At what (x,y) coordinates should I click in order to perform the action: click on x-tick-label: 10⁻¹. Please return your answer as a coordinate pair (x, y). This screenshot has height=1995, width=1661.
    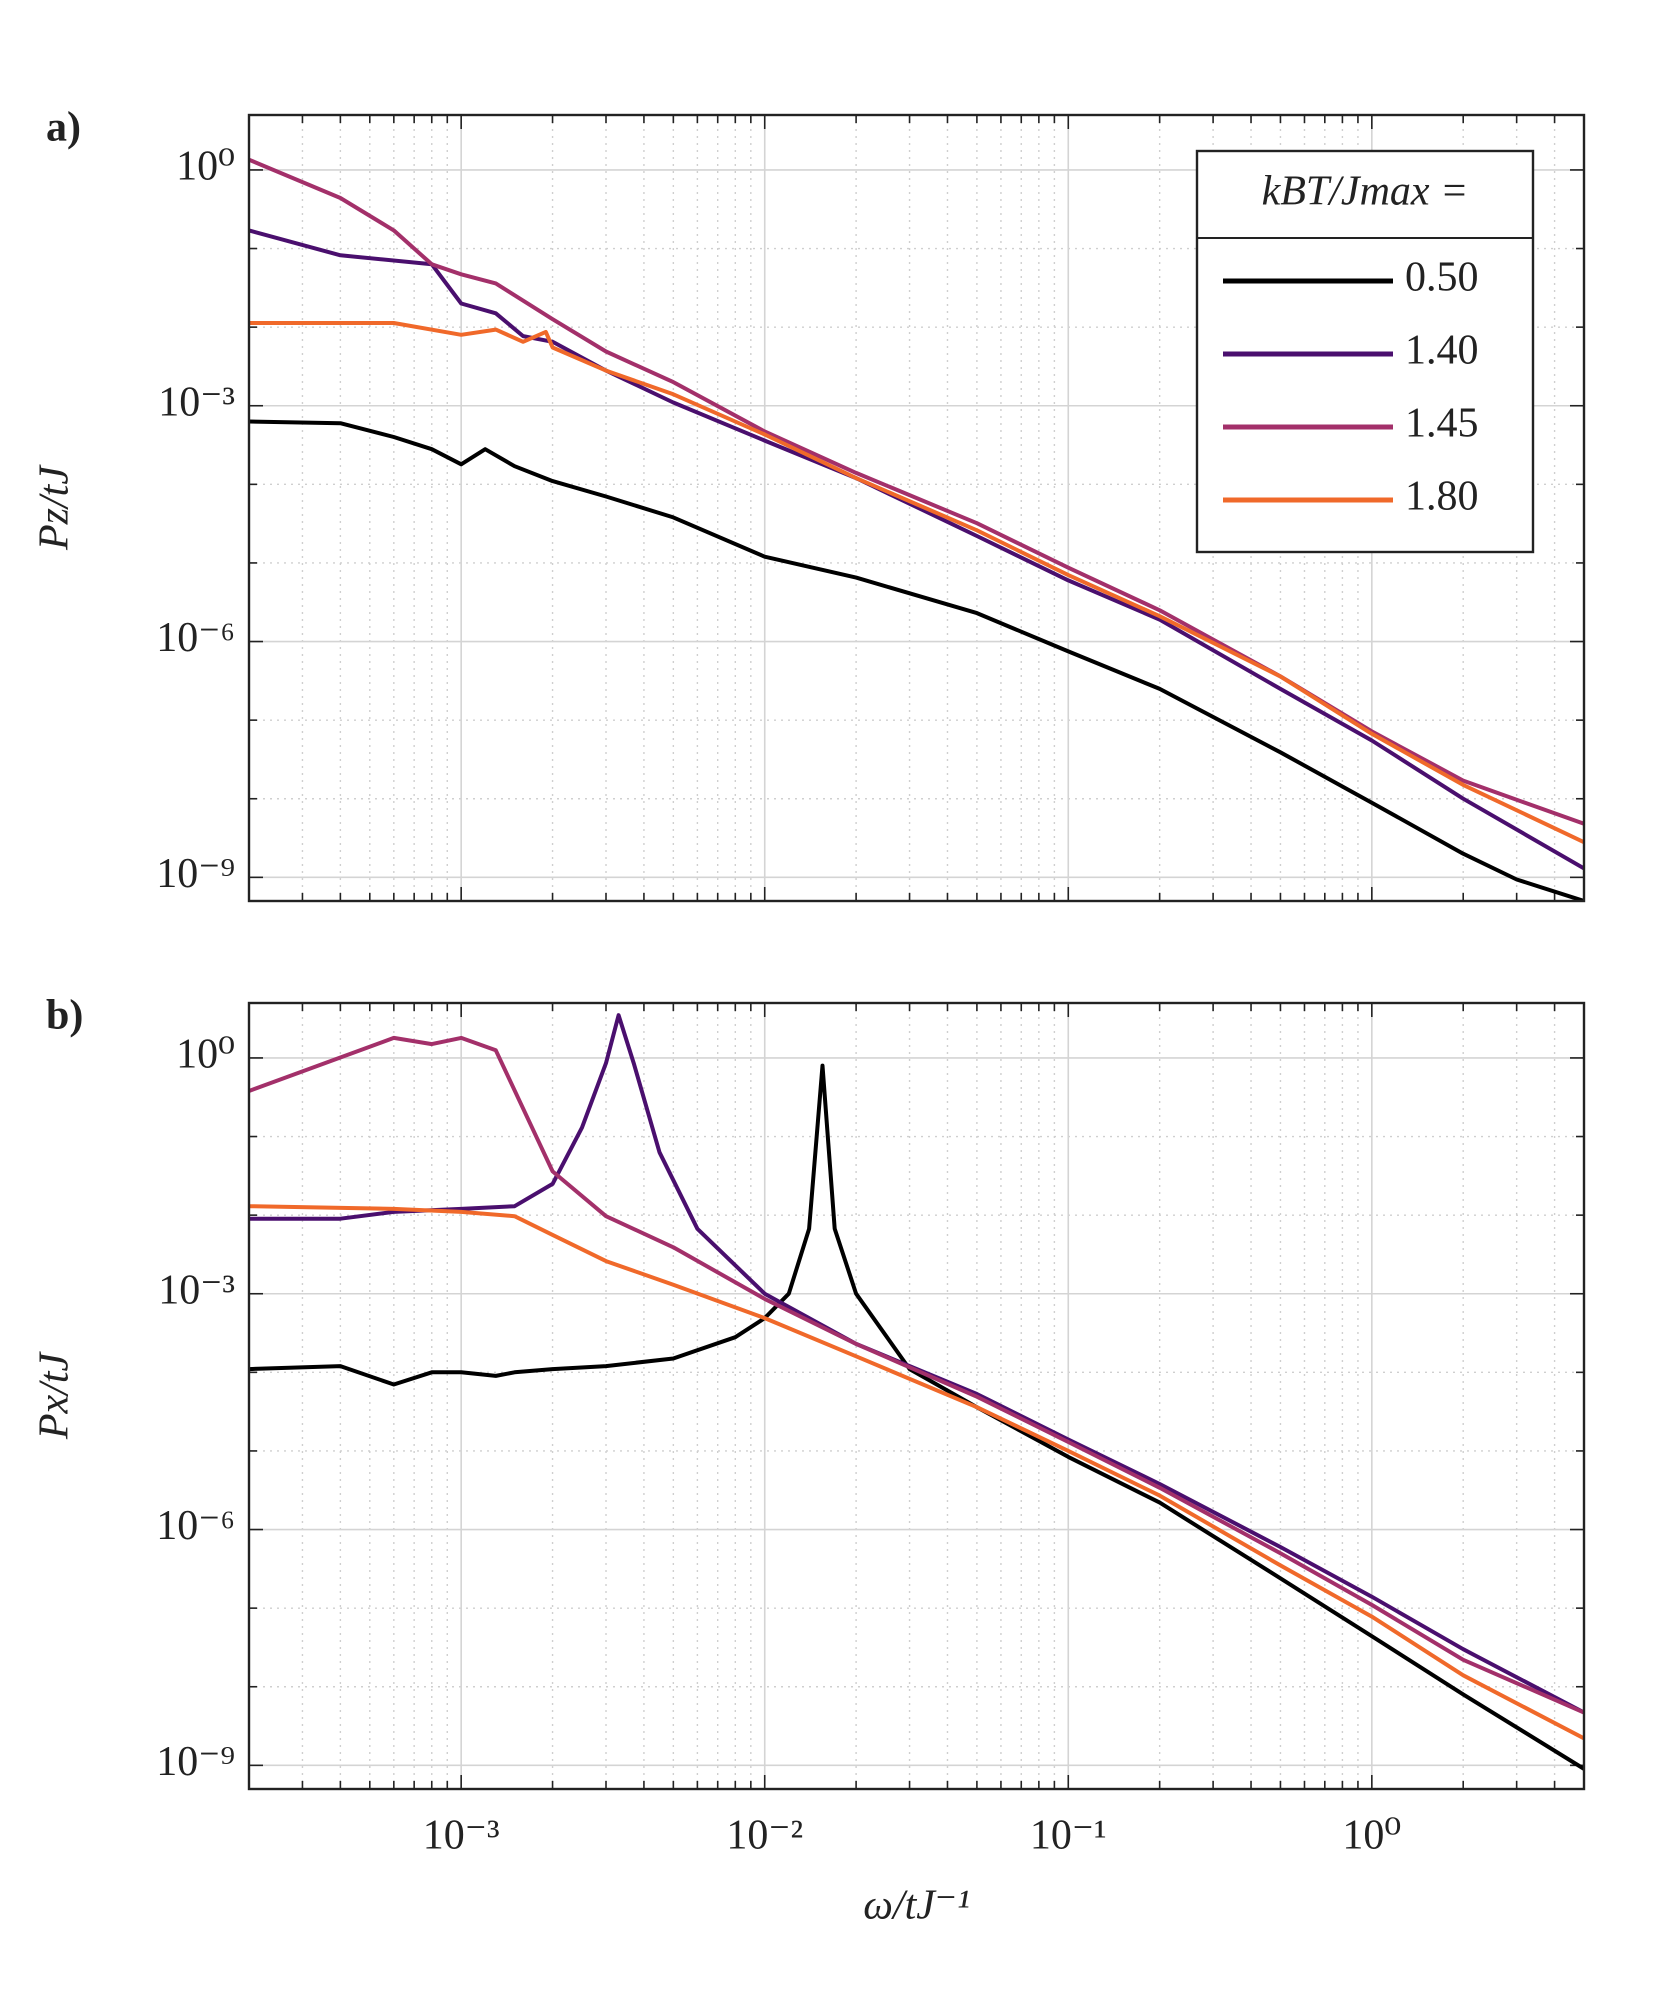
    Looking at the image, I should click on (1068, 1836).